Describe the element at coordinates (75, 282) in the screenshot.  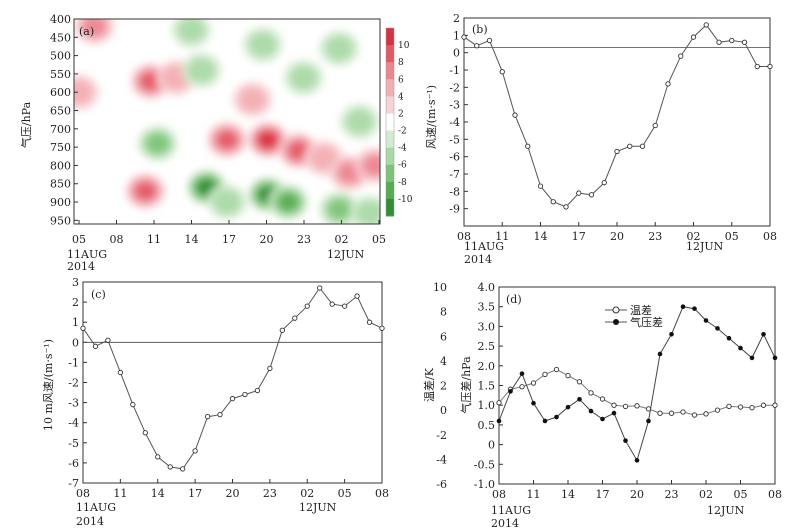
I see `plotC-ytick-label-0: 3` at that location.